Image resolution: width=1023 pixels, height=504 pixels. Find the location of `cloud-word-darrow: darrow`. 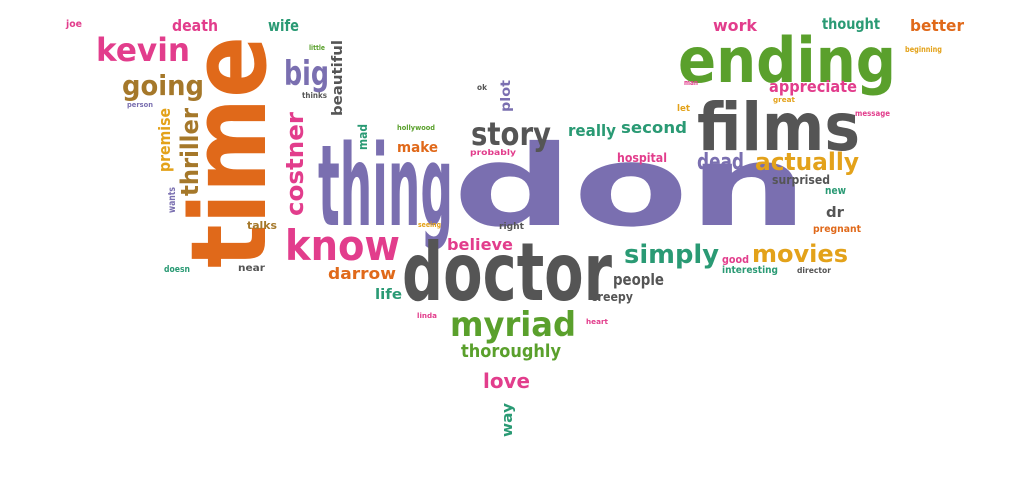

cloud-word-darrow: darrow is located at coordinates (362, 273).